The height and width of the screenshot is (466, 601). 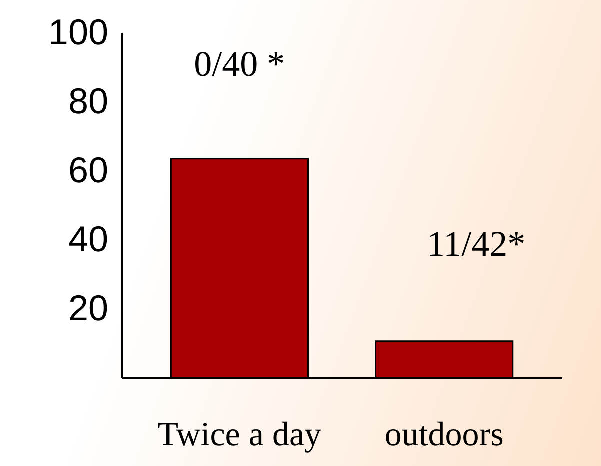 What do you see at coordinates (240, 435) in the screenshot?
I see `x-tick-label: Twice a day` at bounding box center [240, 435].